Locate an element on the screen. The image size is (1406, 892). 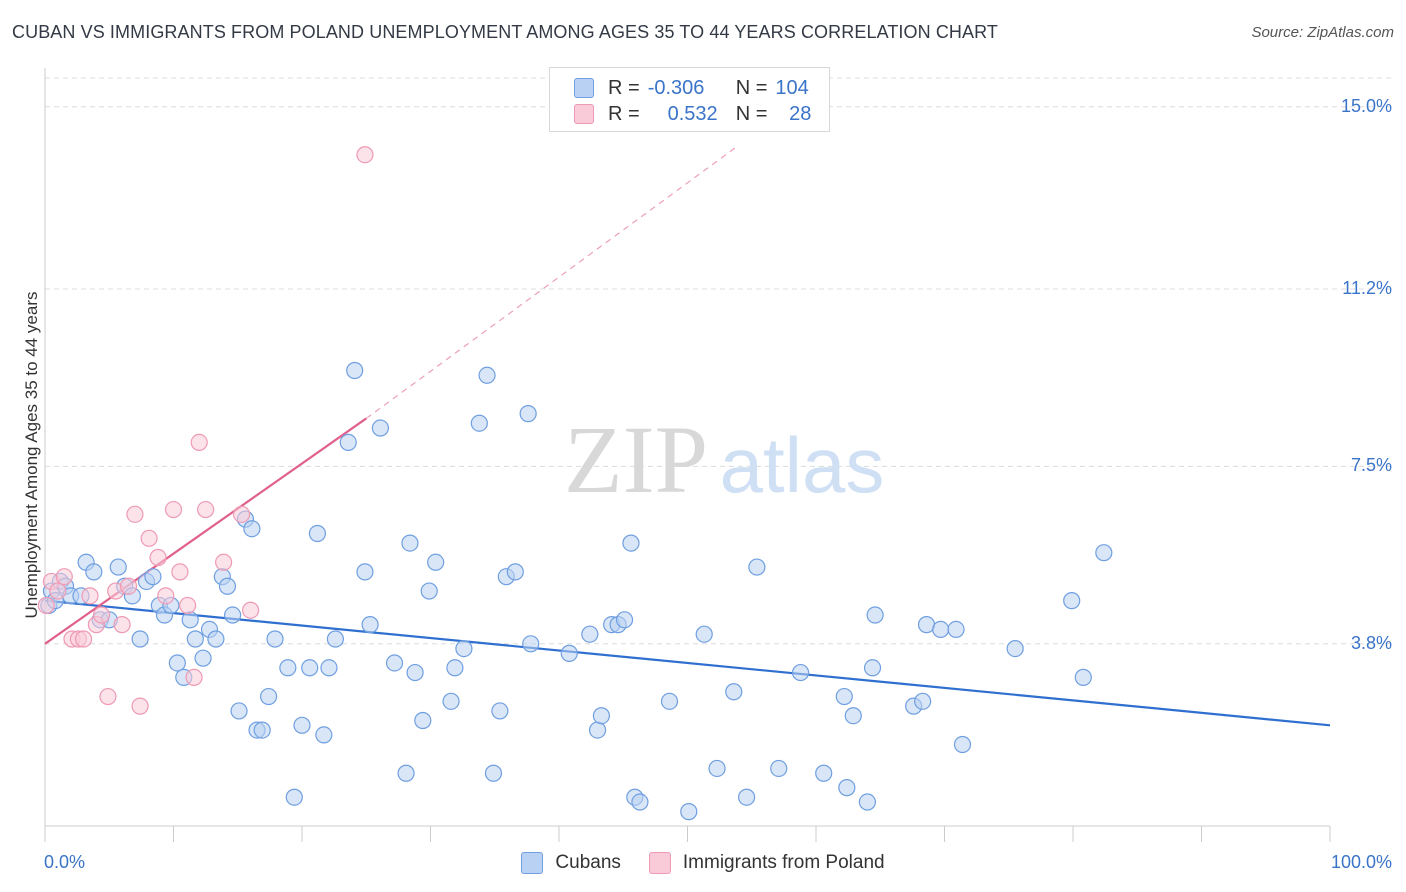
x-tick-max: 100.0% is located at coordinates (1361, 862).